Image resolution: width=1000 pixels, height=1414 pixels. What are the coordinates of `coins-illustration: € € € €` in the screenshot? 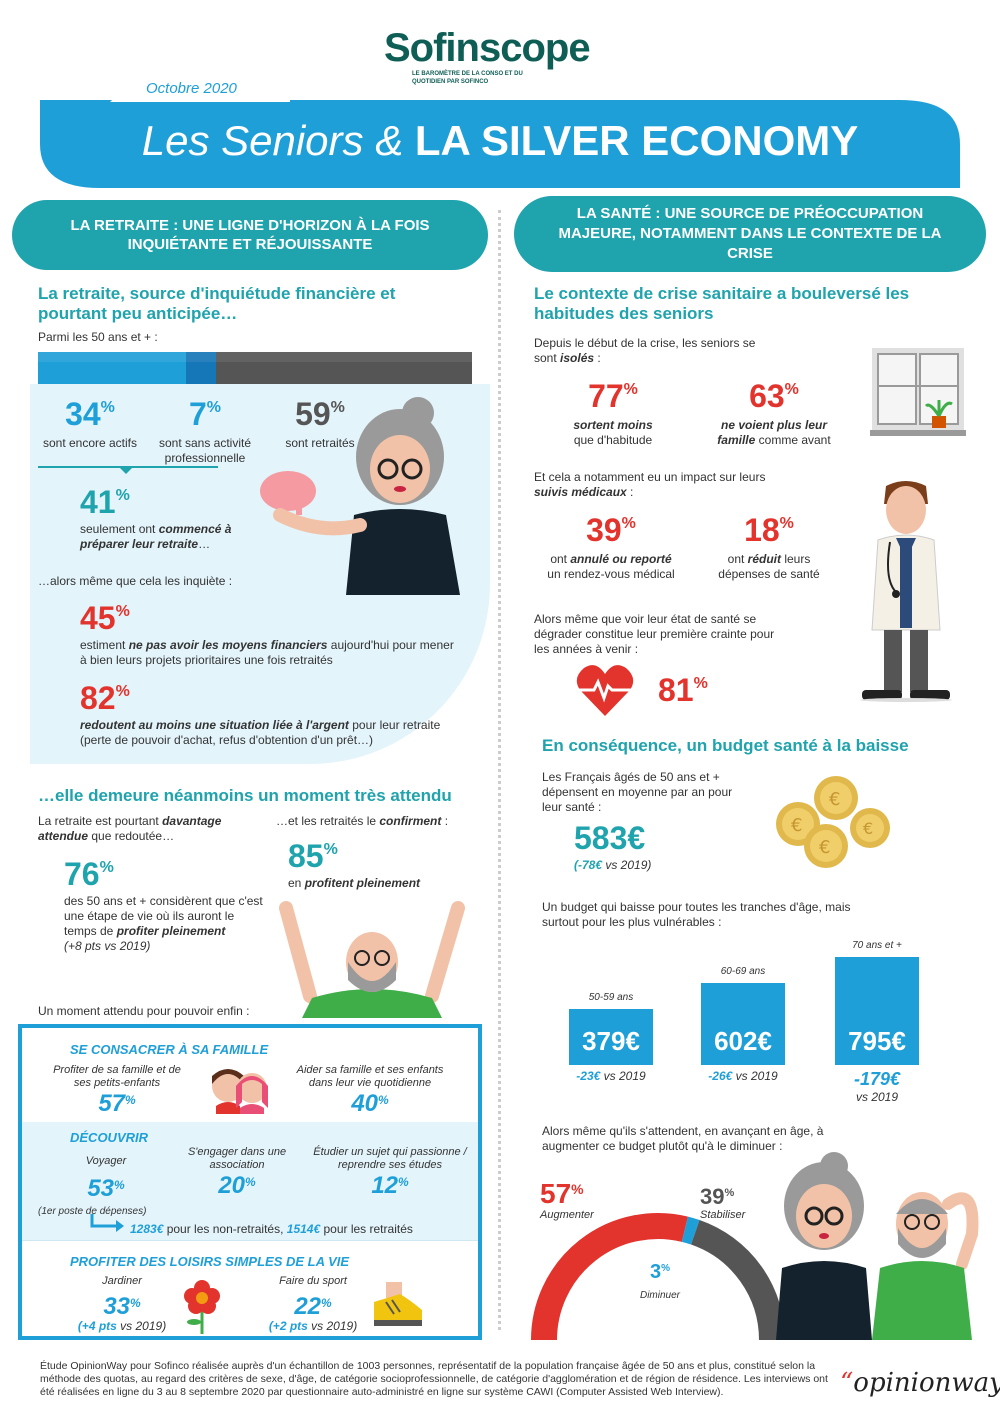 It's located at (832, 822).